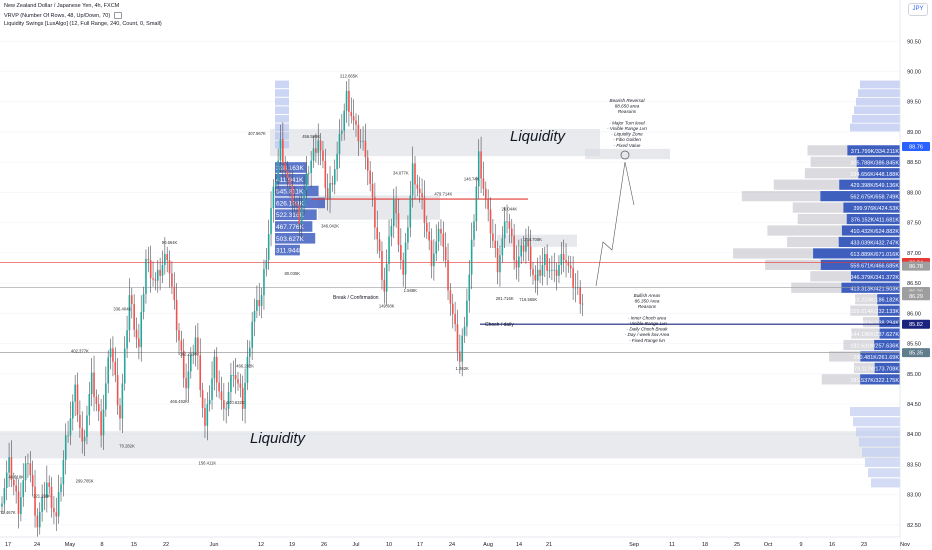 The width and height of the screenshot is (932, 550). Describe the element at coordinates (499, 325) in the screenshot. I see `choch-daily-label: Choch / daily` at that location.